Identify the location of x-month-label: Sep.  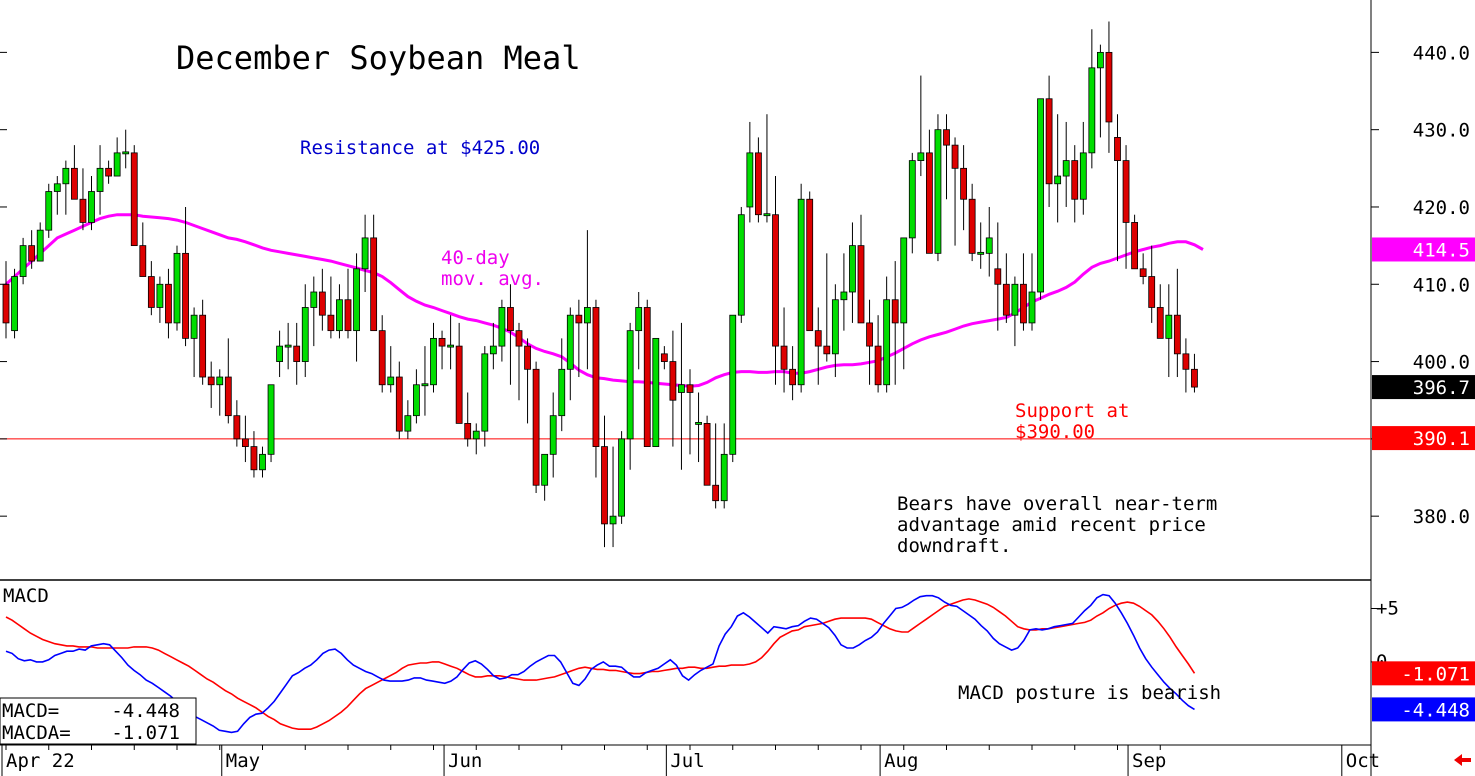
(1149, 761).